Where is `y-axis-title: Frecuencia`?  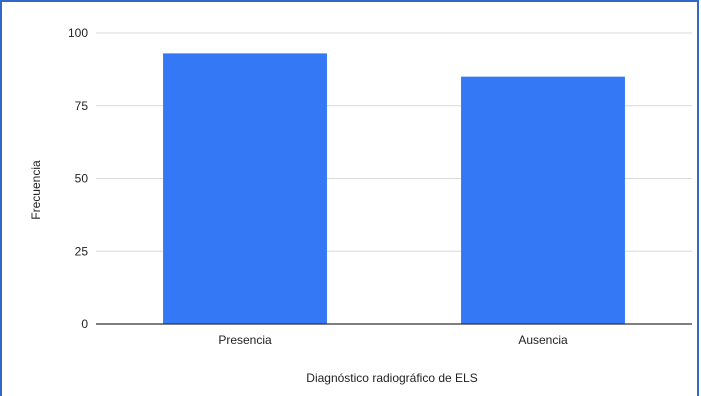 y-axis-title: Frecuencia is located at coordinates (36, 190).